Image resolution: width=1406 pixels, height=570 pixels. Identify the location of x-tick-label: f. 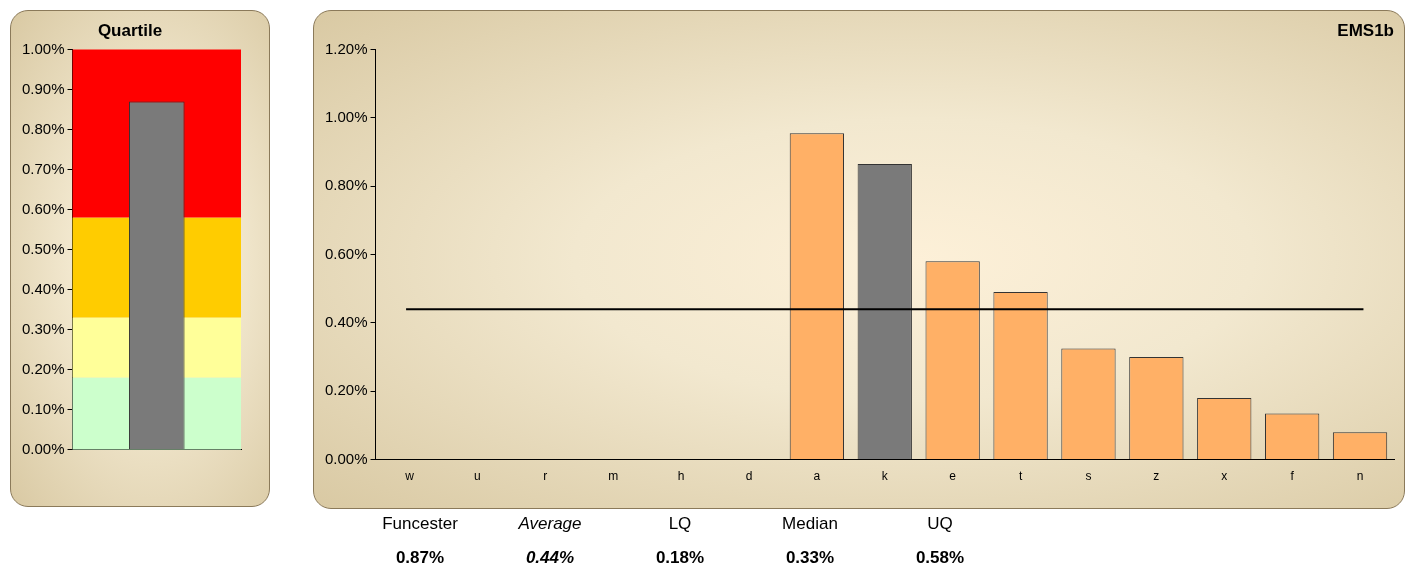
(1292, 476).